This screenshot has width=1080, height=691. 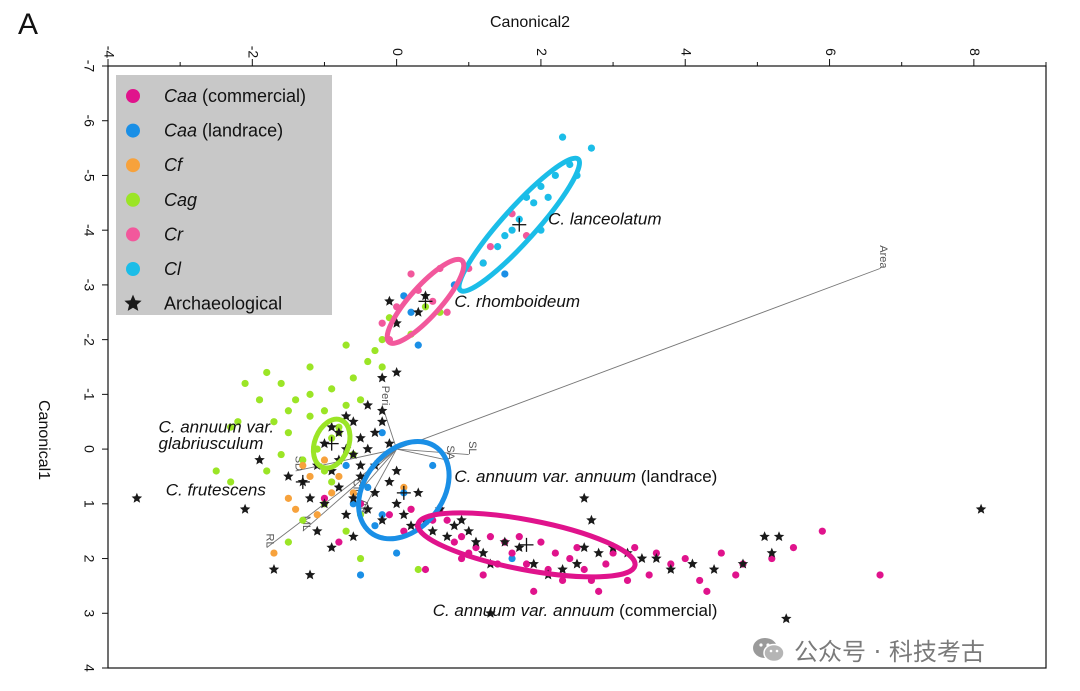 I want to click on legend-series-name: Cl, so click(x=173, y=269).